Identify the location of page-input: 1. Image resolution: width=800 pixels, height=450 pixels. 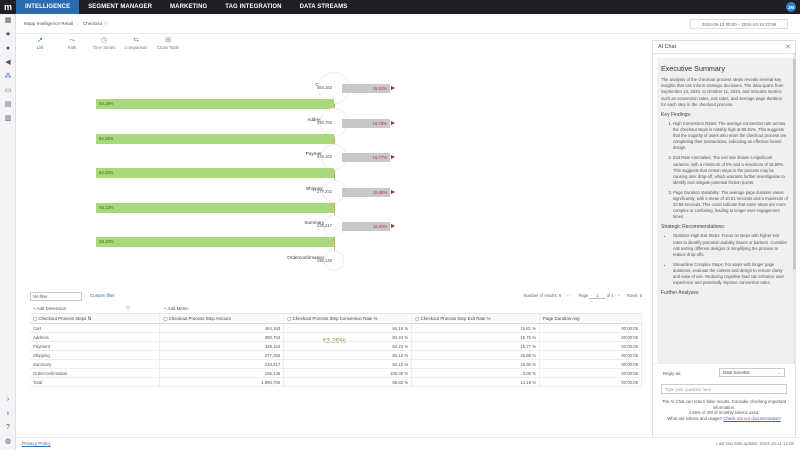
(597, 296).